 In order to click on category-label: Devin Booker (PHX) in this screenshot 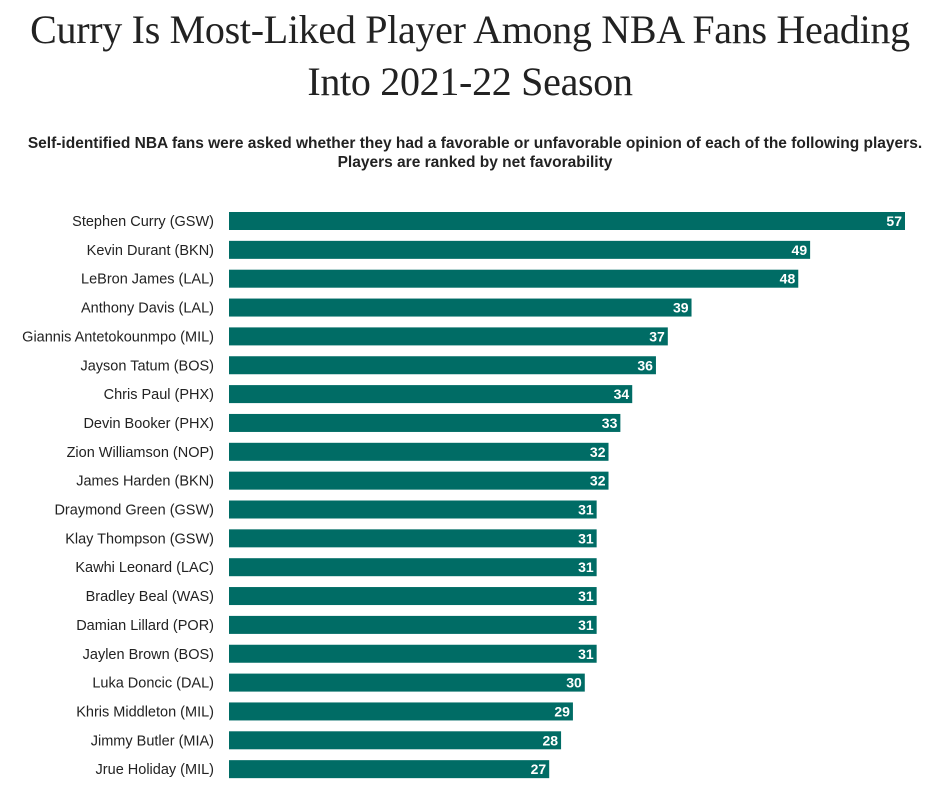, I will do `click(148, 424)`.